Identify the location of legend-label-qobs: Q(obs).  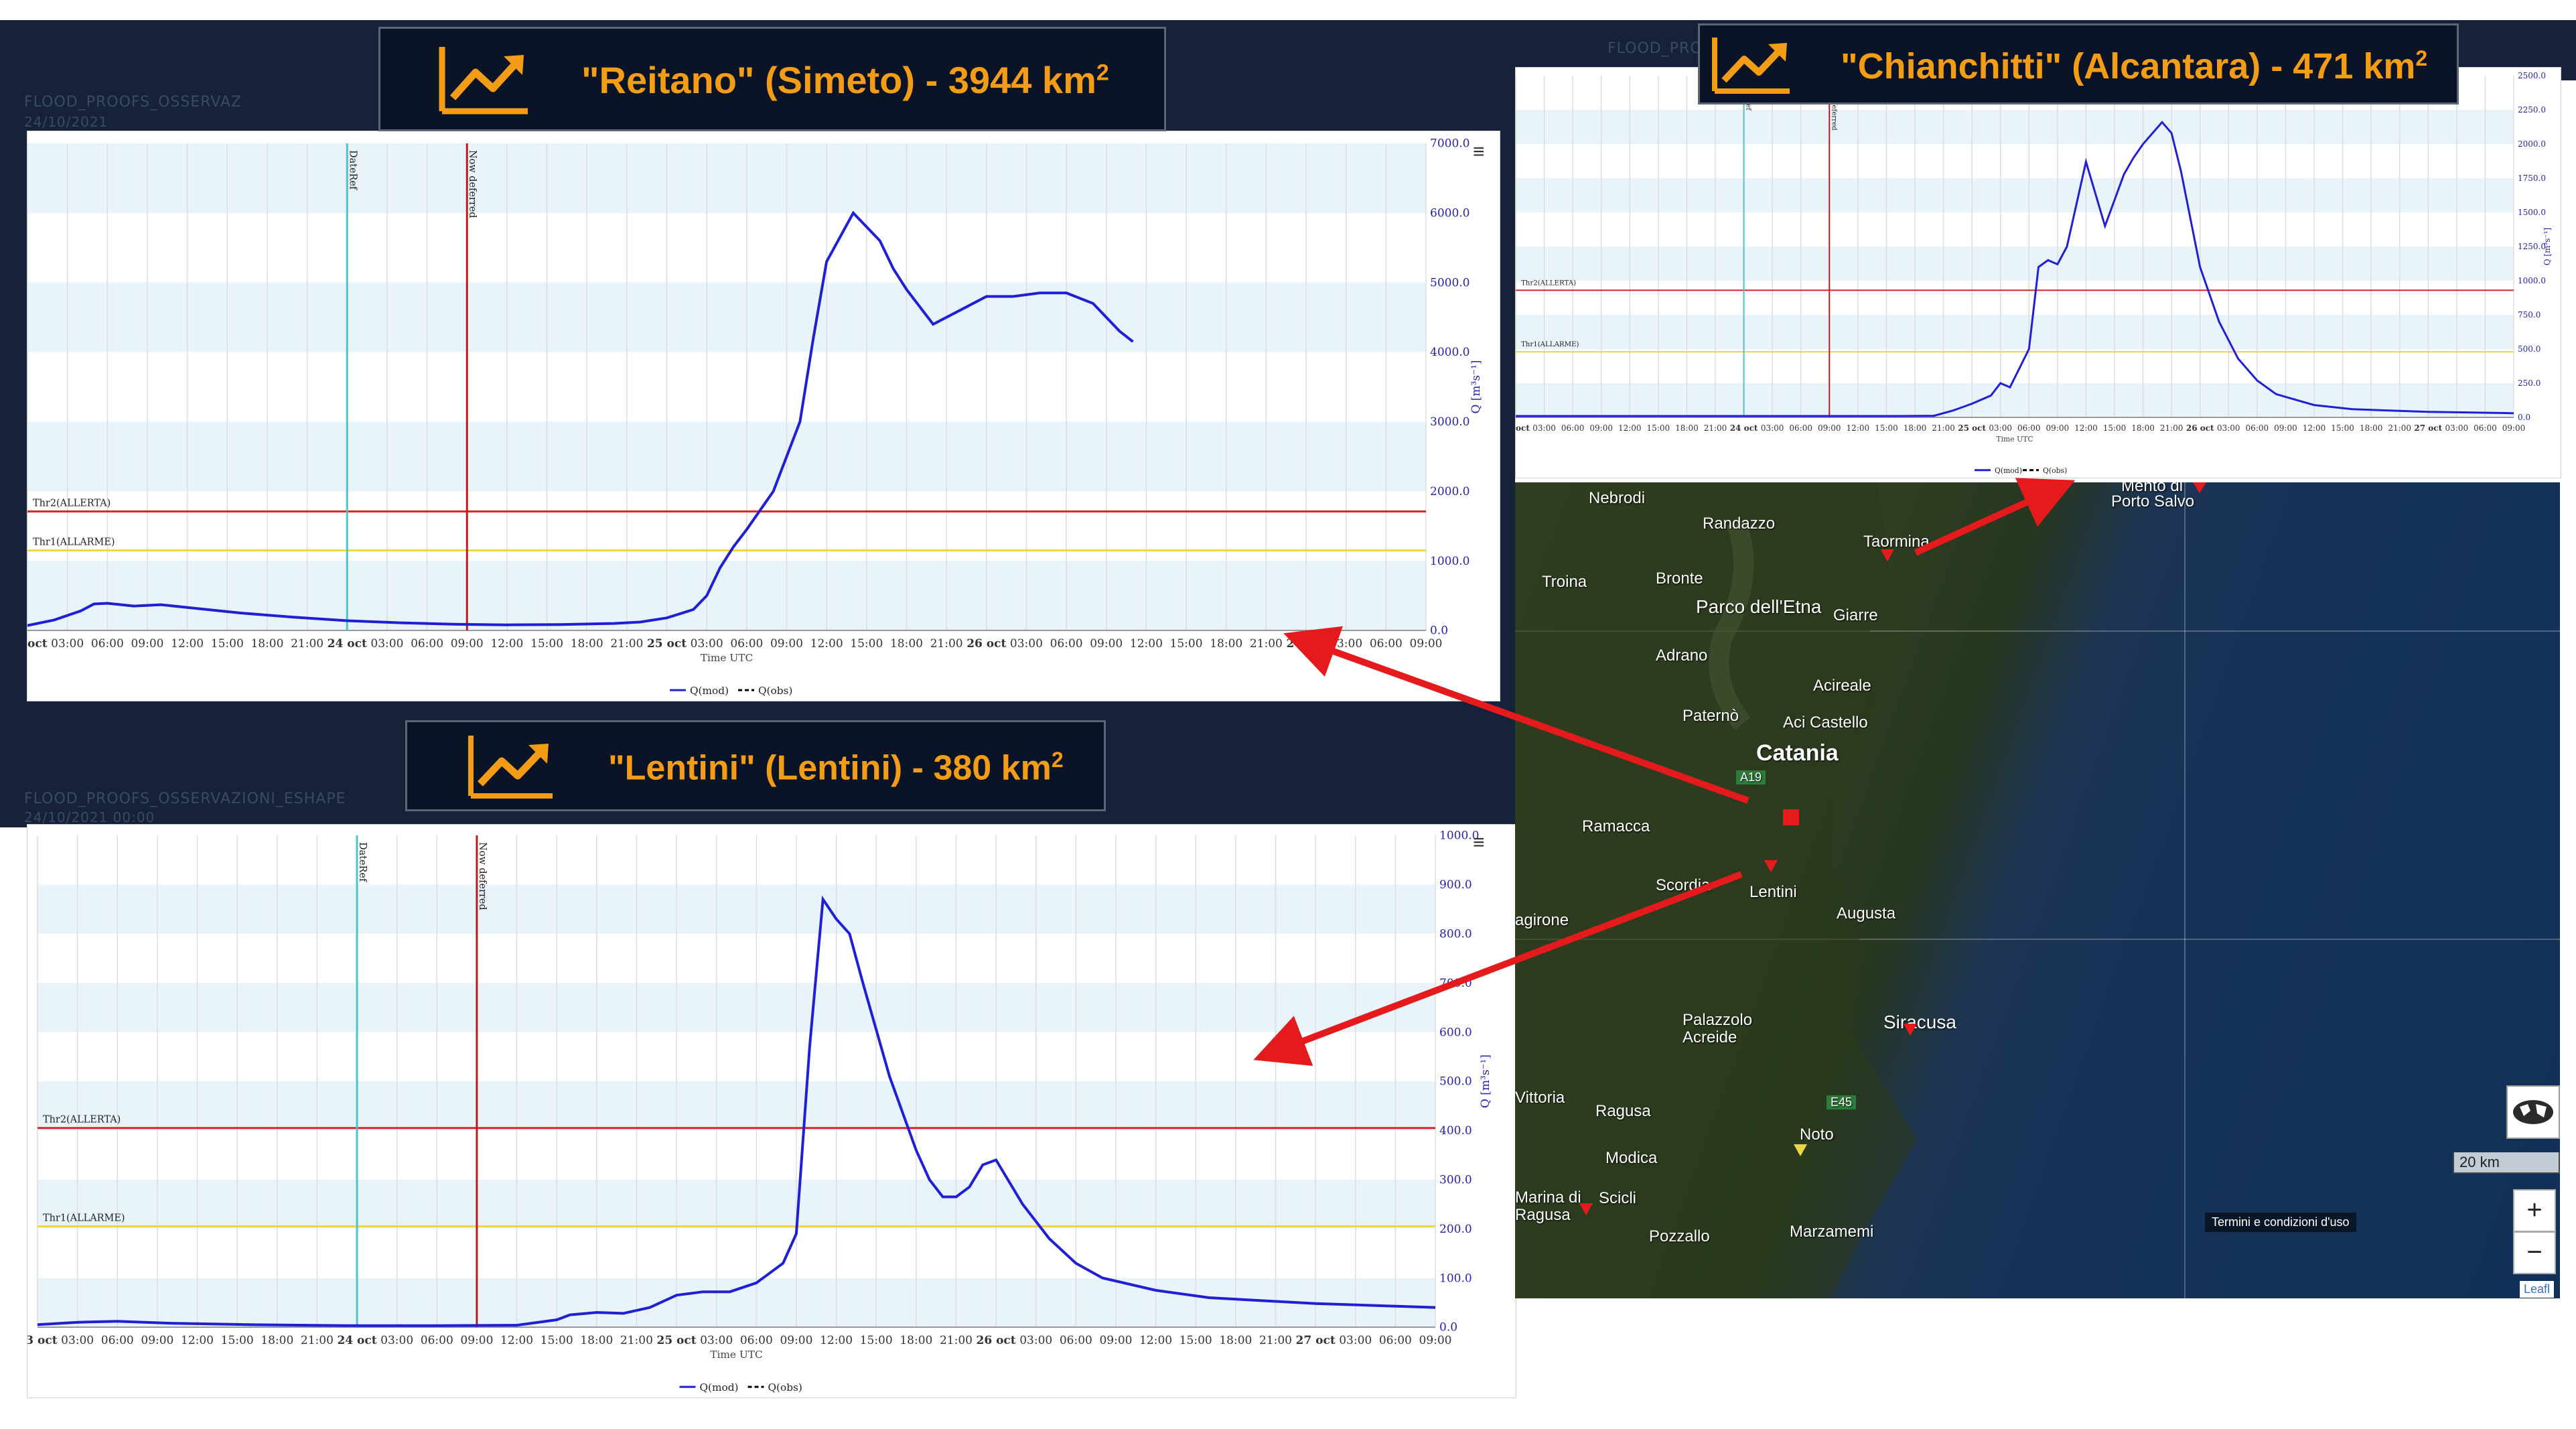
(785, 1387).